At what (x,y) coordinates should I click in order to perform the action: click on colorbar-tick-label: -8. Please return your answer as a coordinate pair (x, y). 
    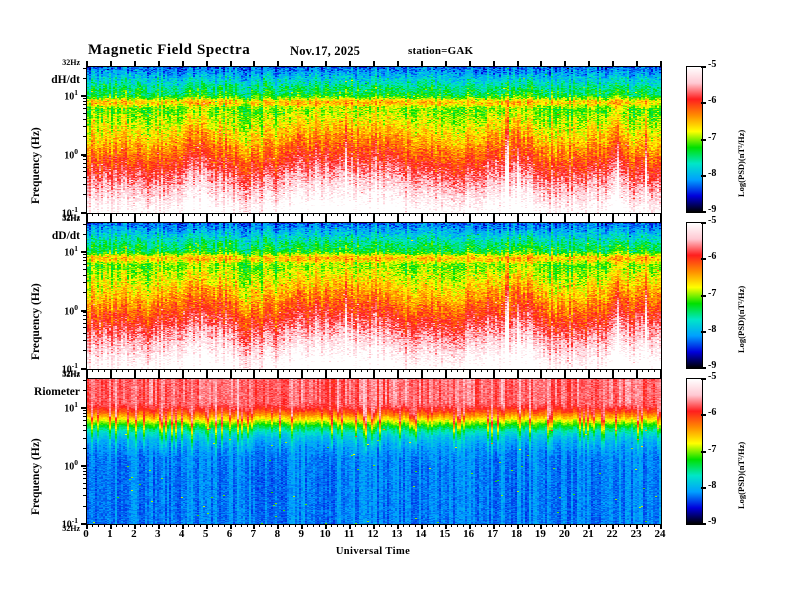
    Looking at the image, I should click on (712, 329).